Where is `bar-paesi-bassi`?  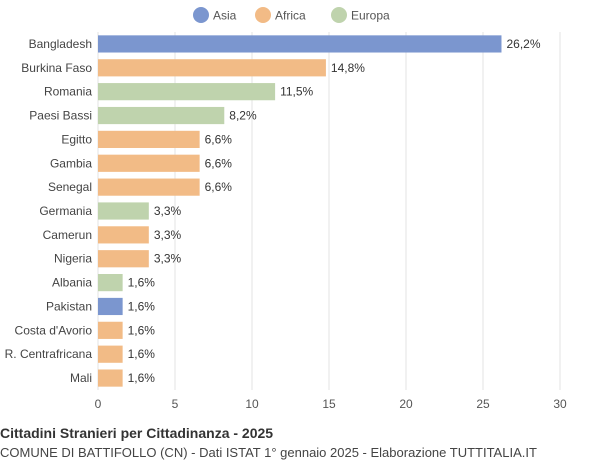 bar-paesi-bassi is located at coordinates (161, 115).